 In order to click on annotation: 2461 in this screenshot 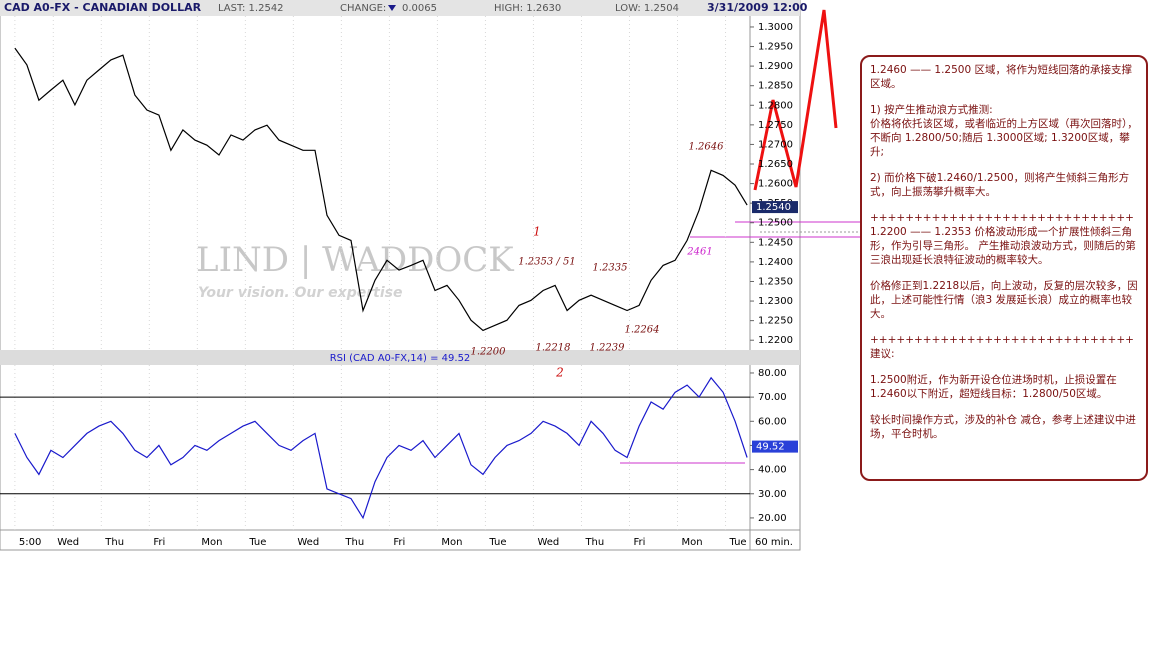, I will do `click(699, 252)`.